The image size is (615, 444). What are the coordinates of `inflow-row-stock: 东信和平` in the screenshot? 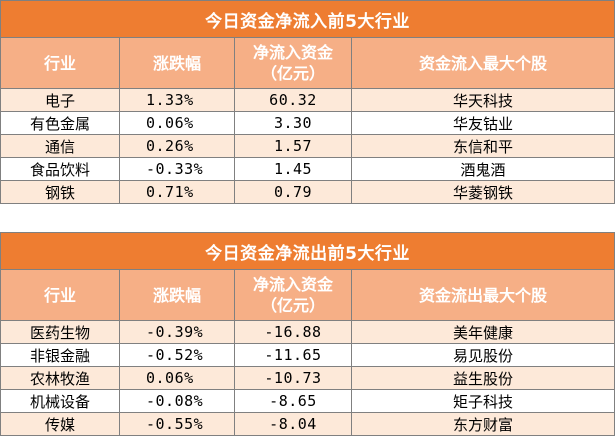 It's located at (482, 146).